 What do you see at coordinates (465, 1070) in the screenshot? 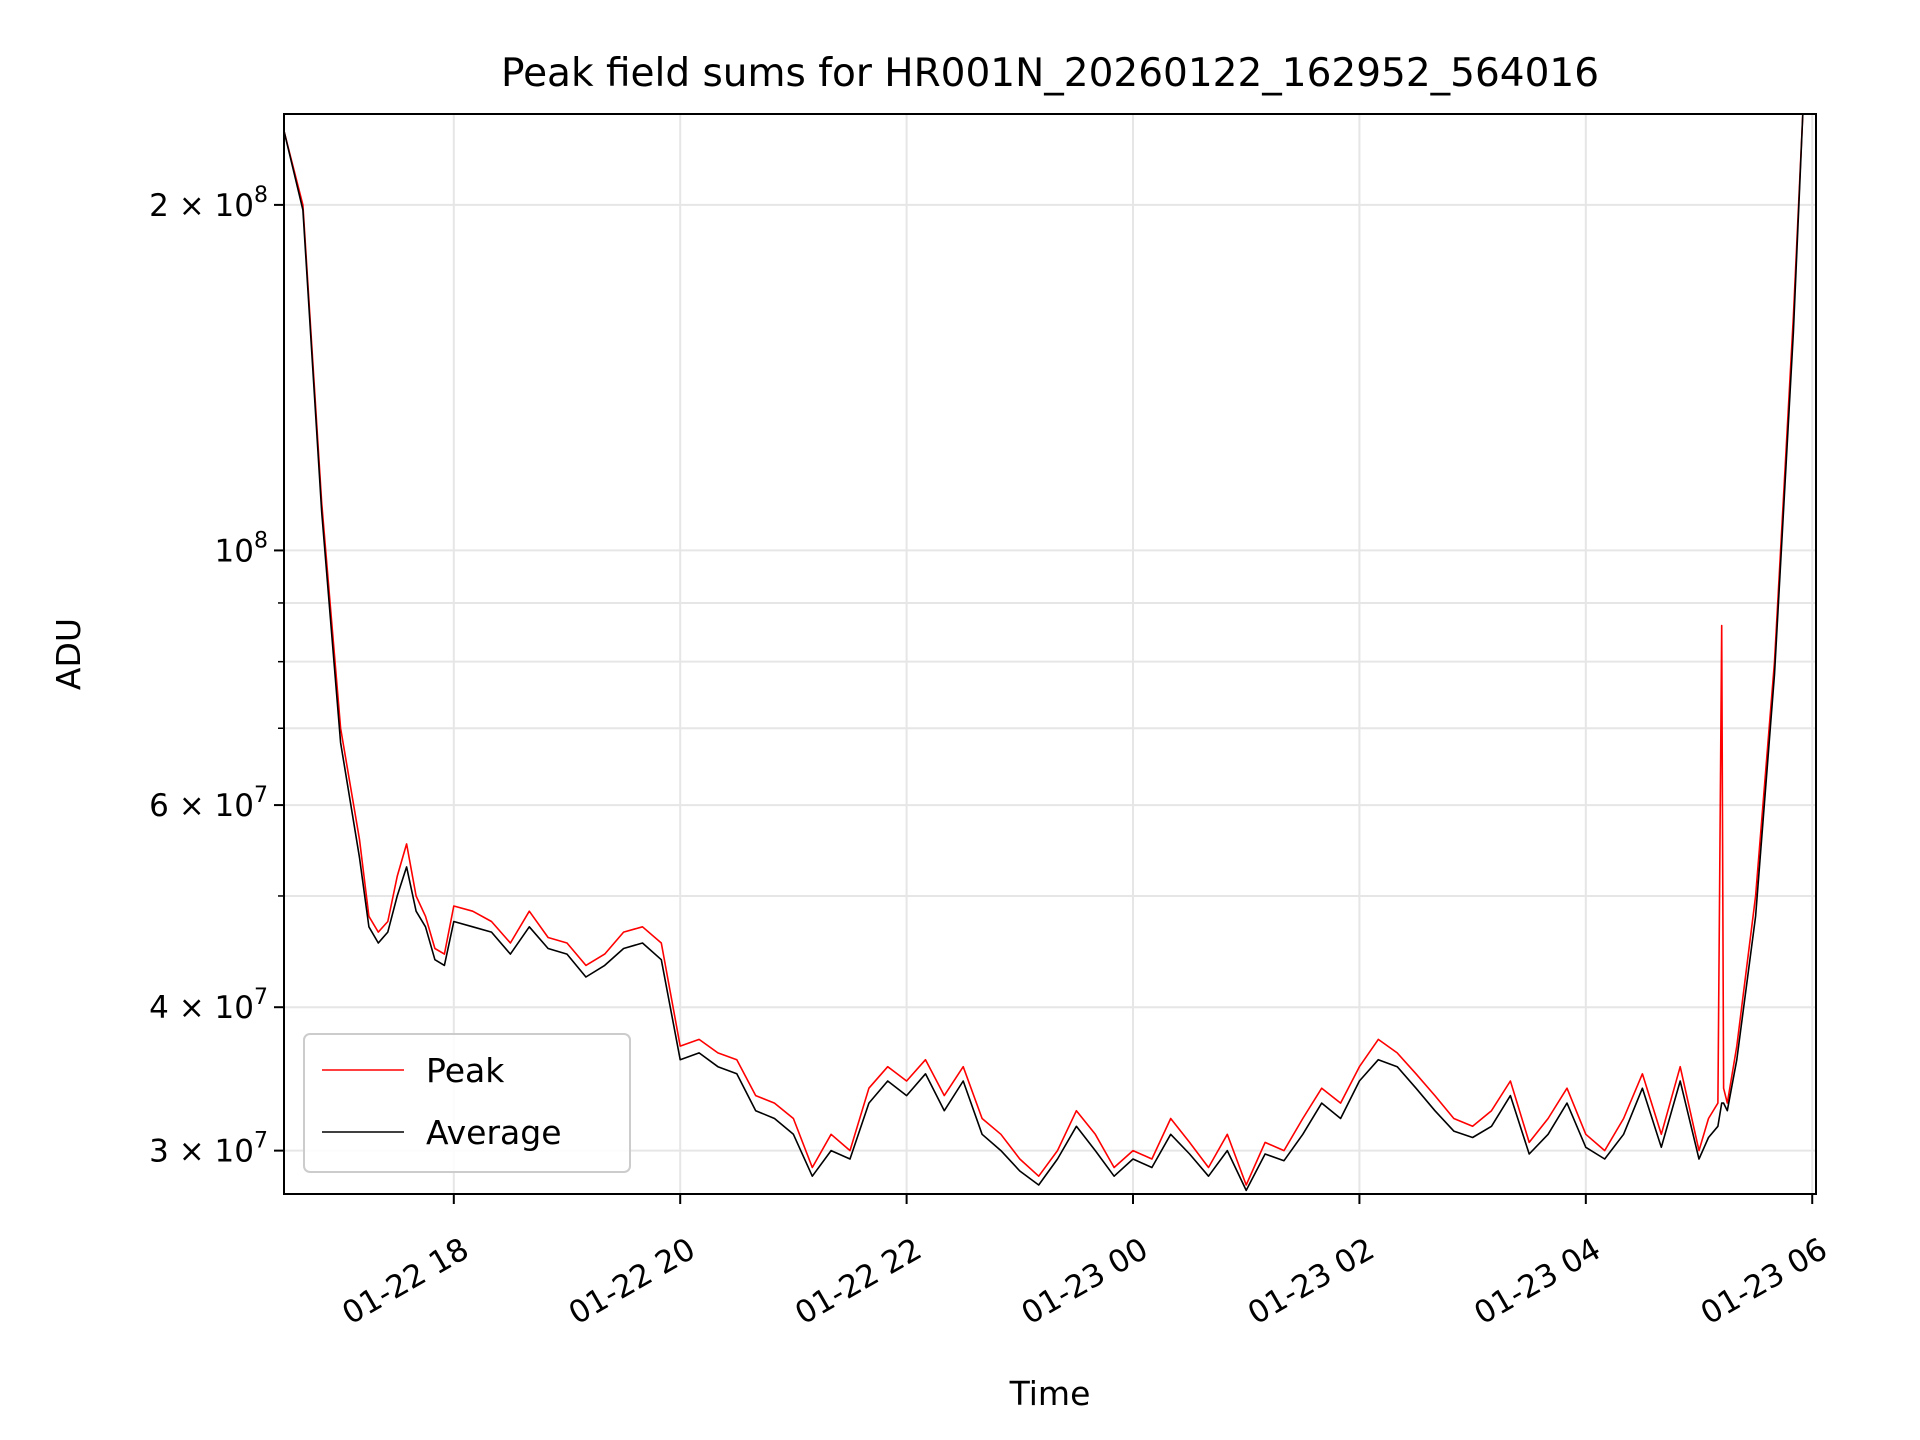
I see `legend-label-peak: Peak` at bounding box center [465, 1070].